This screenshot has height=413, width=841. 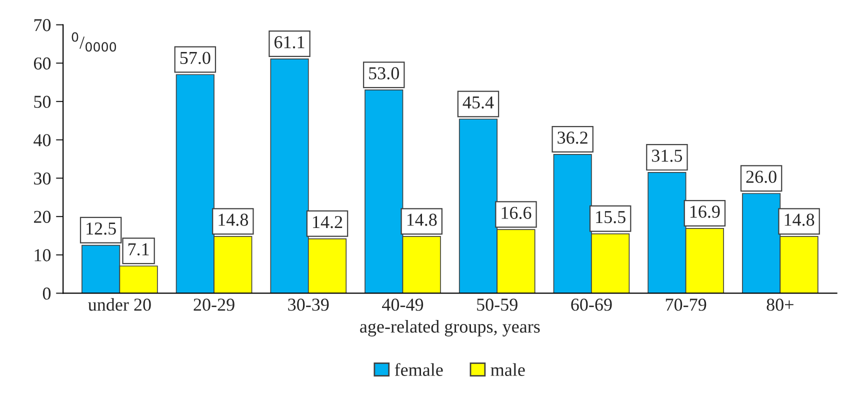 What do you see at coordinates (42, 25) in the screenshot?
I see `y-tick-label: 70` at bounding box center [42, 25].